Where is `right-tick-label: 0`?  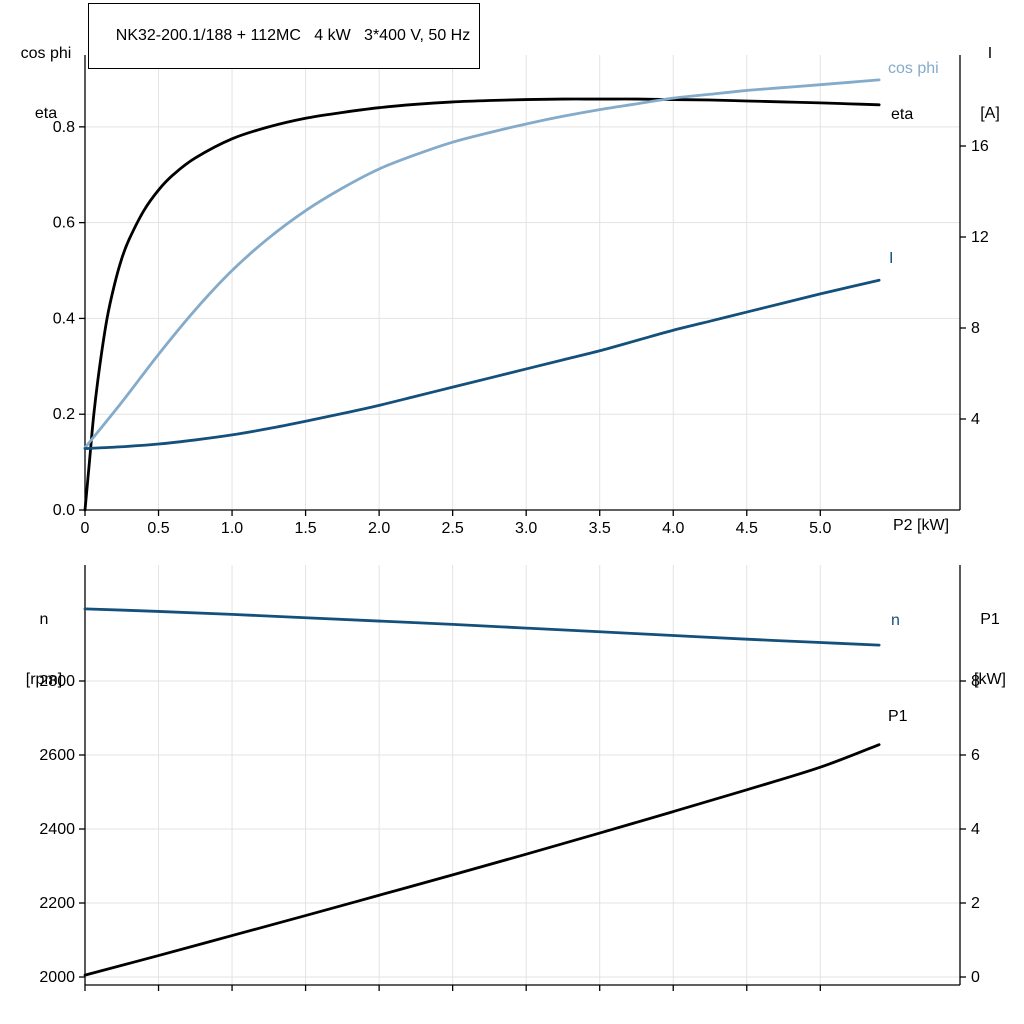 right-tick-label: 0 is located at coordinates (975, 977).